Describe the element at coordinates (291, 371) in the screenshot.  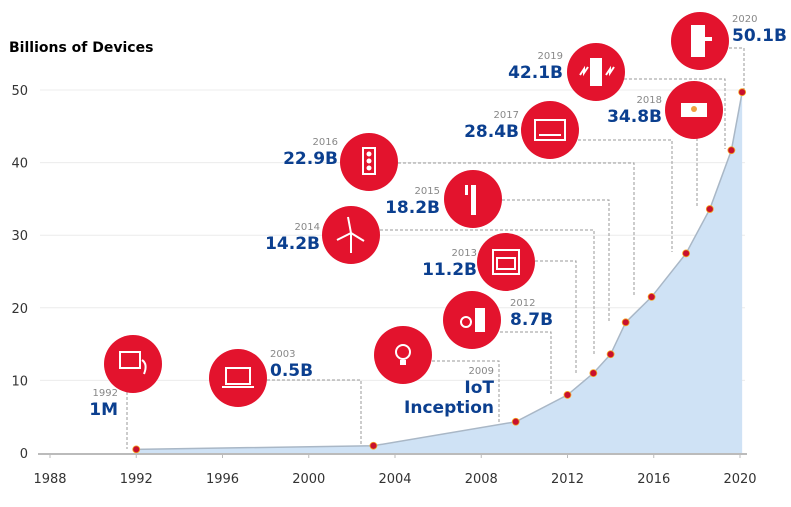
I see `callout-value: 0.5B` at that location.